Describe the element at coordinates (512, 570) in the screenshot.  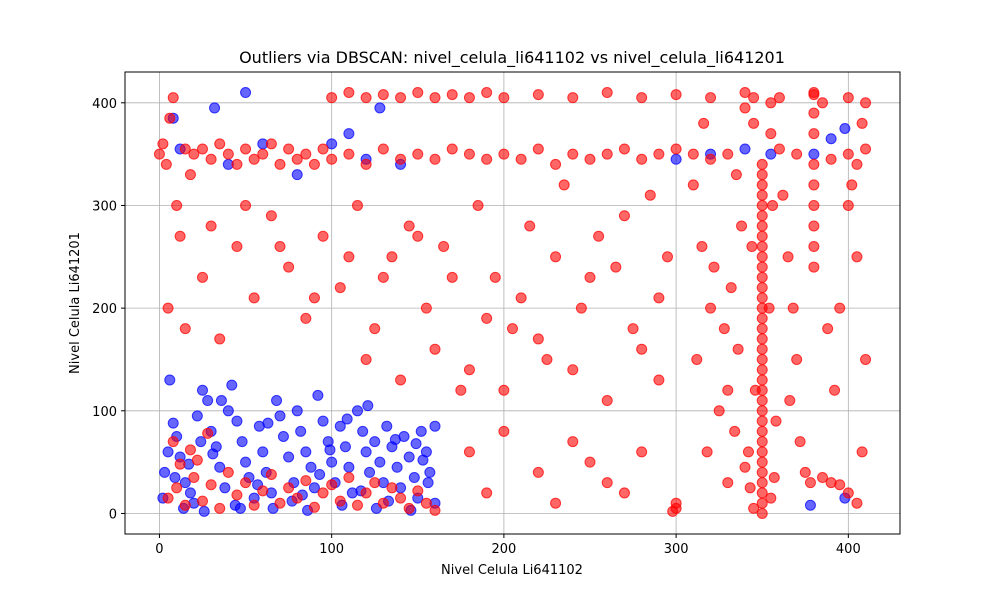
I see `x-axis-title: Nivel Celula Li641102` at that location.